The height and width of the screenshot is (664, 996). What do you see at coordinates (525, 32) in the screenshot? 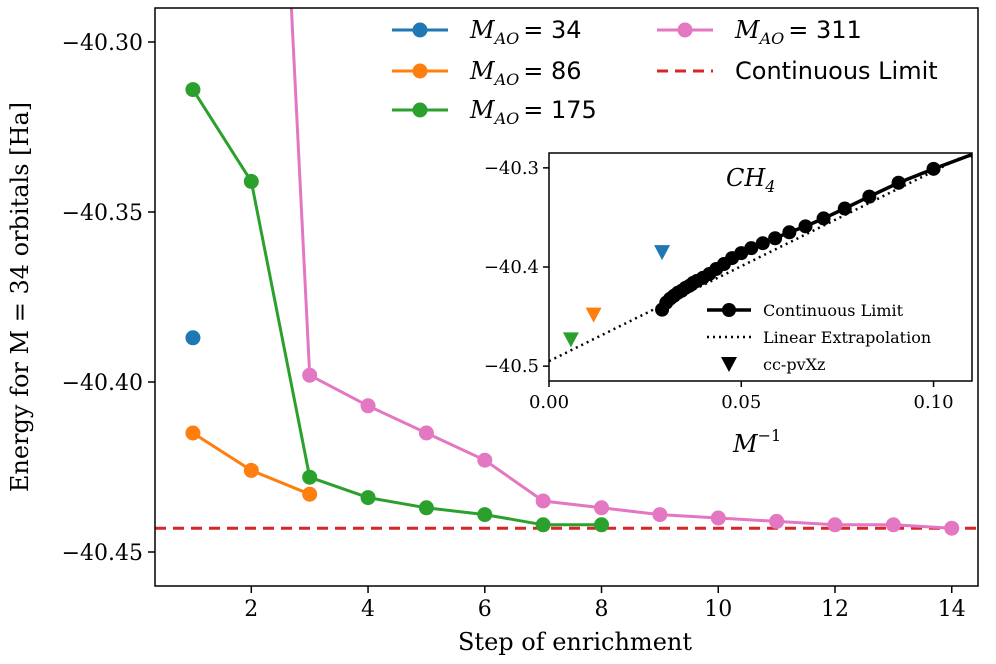
I see `legend-label-m-ao-34: MAO = 34` at bounding box center [525, 32].